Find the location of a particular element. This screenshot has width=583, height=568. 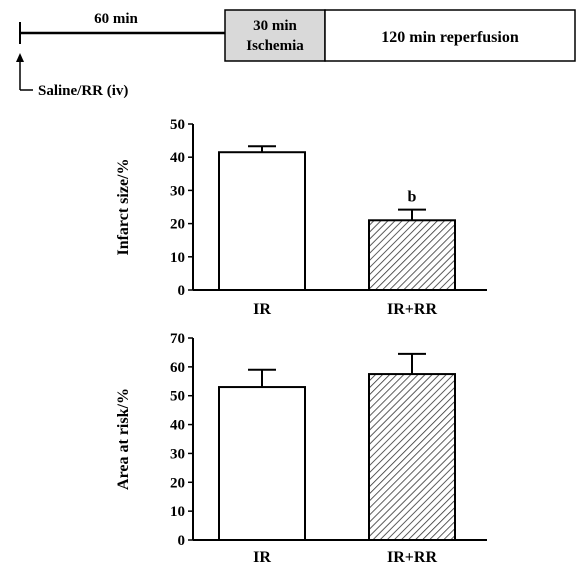

ischemia-label-line2: Ischemia is located at coordinates (275, 46).